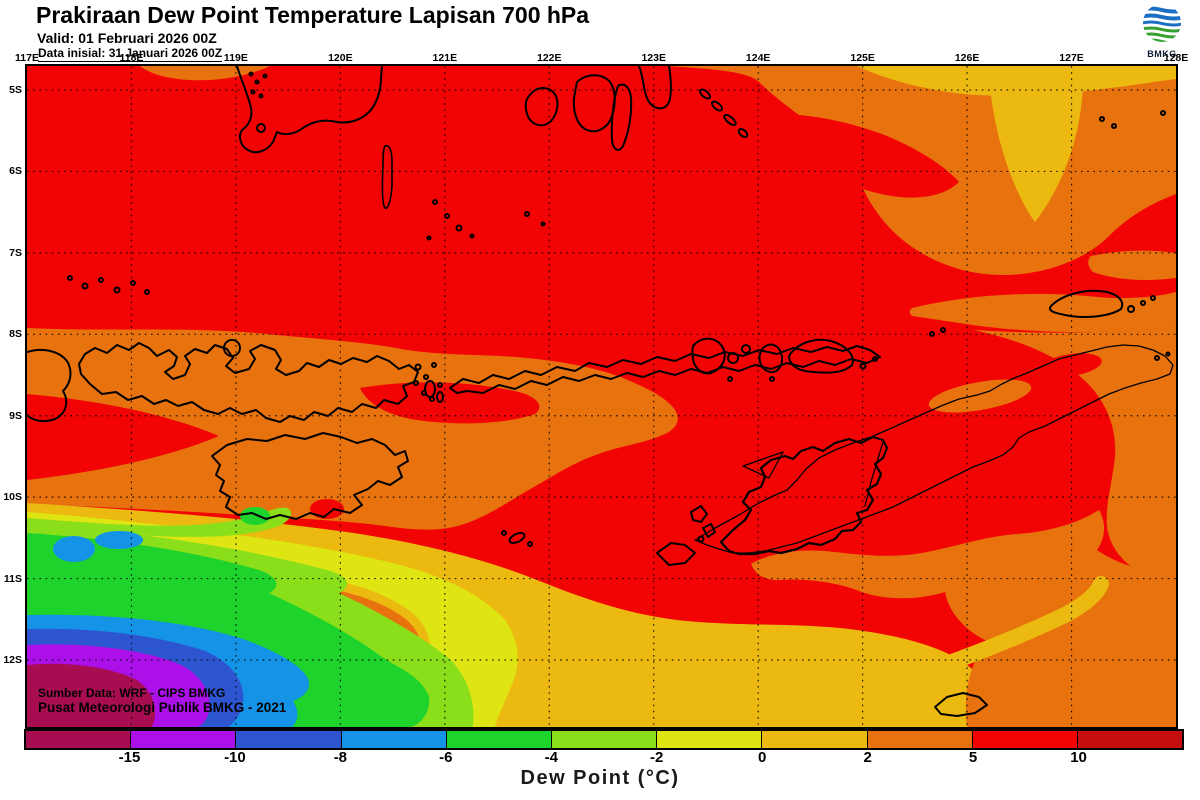 This screenshot has height=800, width=1200. What do you see at coordinates (387, 177) in the screenshot?
I see `island-selayar` at bounding box center [387, 177].